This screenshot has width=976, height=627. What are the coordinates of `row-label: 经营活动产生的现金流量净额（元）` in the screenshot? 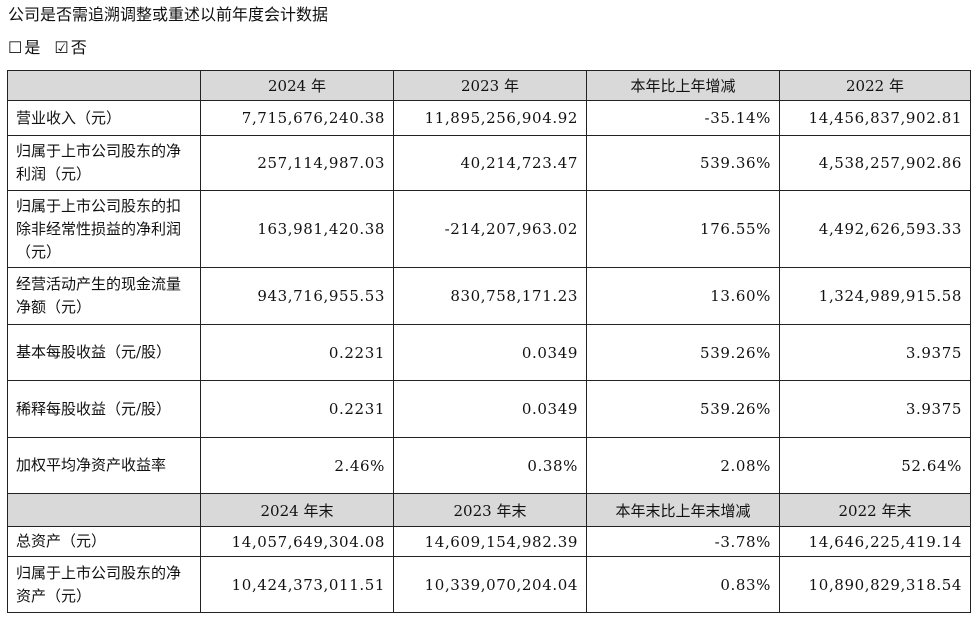 It's located at (104, 296).